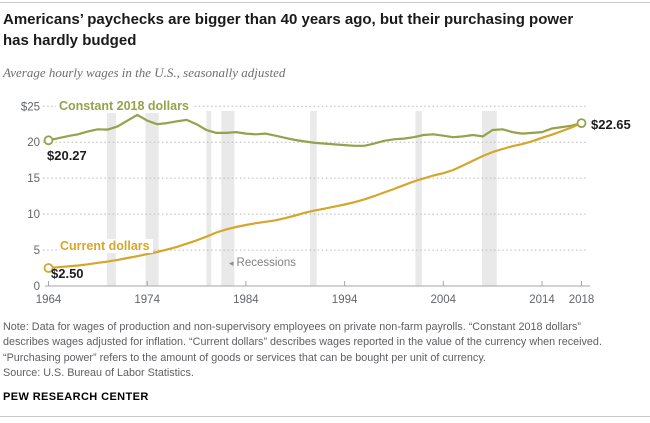 The height and width of the screenshot is (423, 650). What do you see at coordinates (70, 40) in the screenshot?
I see `title-line-2: has hardly budged` at bounding box center [70, 40].